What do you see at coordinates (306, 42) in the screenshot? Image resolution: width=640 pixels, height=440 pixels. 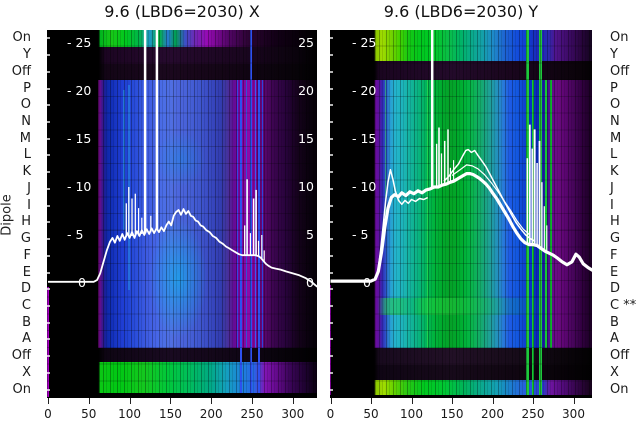 I see `inner-ytick-label: 25` at bounding box center [306, 42].